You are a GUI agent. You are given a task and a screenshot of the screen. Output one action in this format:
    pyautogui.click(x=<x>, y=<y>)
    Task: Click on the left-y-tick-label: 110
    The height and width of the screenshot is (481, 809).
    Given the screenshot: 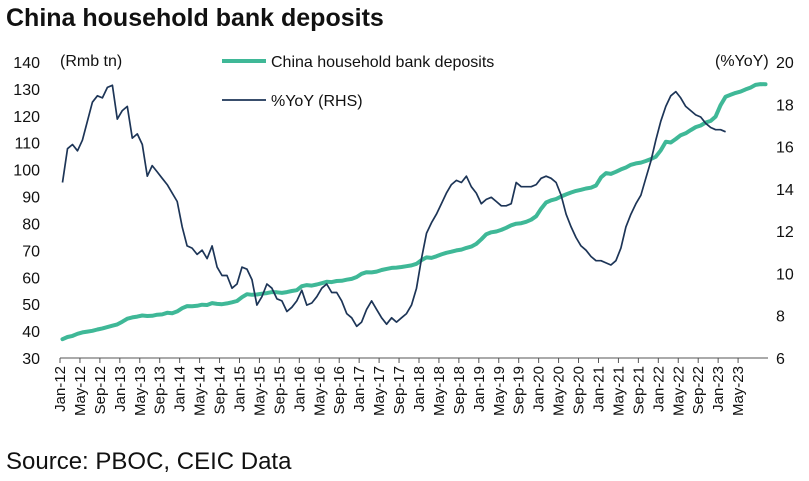 What is the action you would take?
    pyautogui.click(x=27, y=144)
    